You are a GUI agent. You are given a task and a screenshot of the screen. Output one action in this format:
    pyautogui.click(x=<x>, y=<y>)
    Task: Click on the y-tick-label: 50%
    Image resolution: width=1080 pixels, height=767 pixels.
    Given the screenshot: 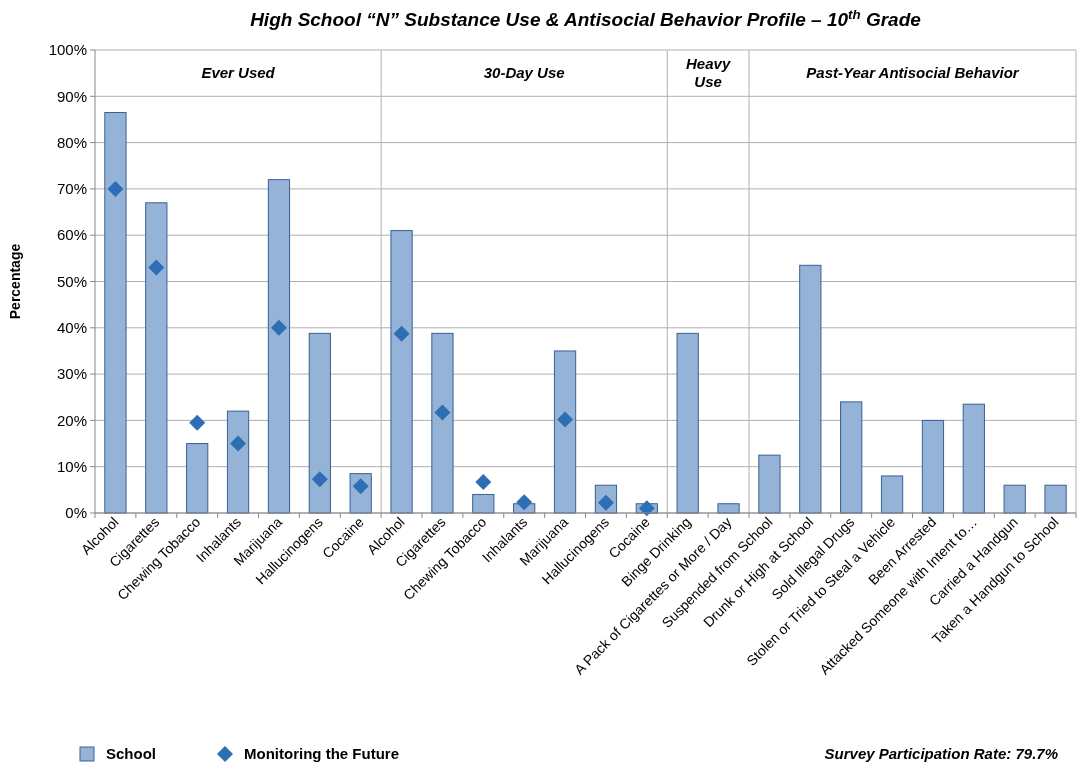 What is the action you would take?
    pyautogui.click(x=71, y=281)
    